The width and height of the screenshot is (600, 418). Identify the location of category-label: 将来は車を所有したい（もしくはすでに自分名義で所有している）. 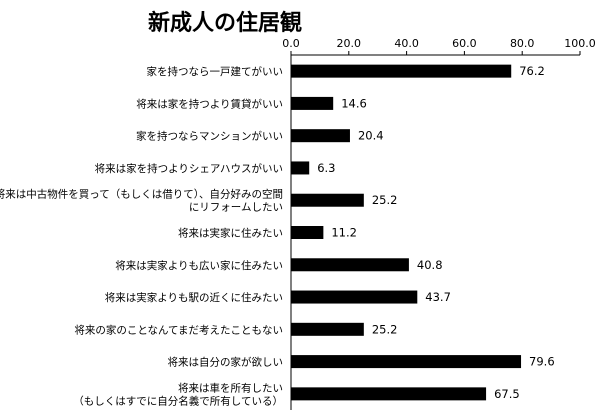
(178, 394).